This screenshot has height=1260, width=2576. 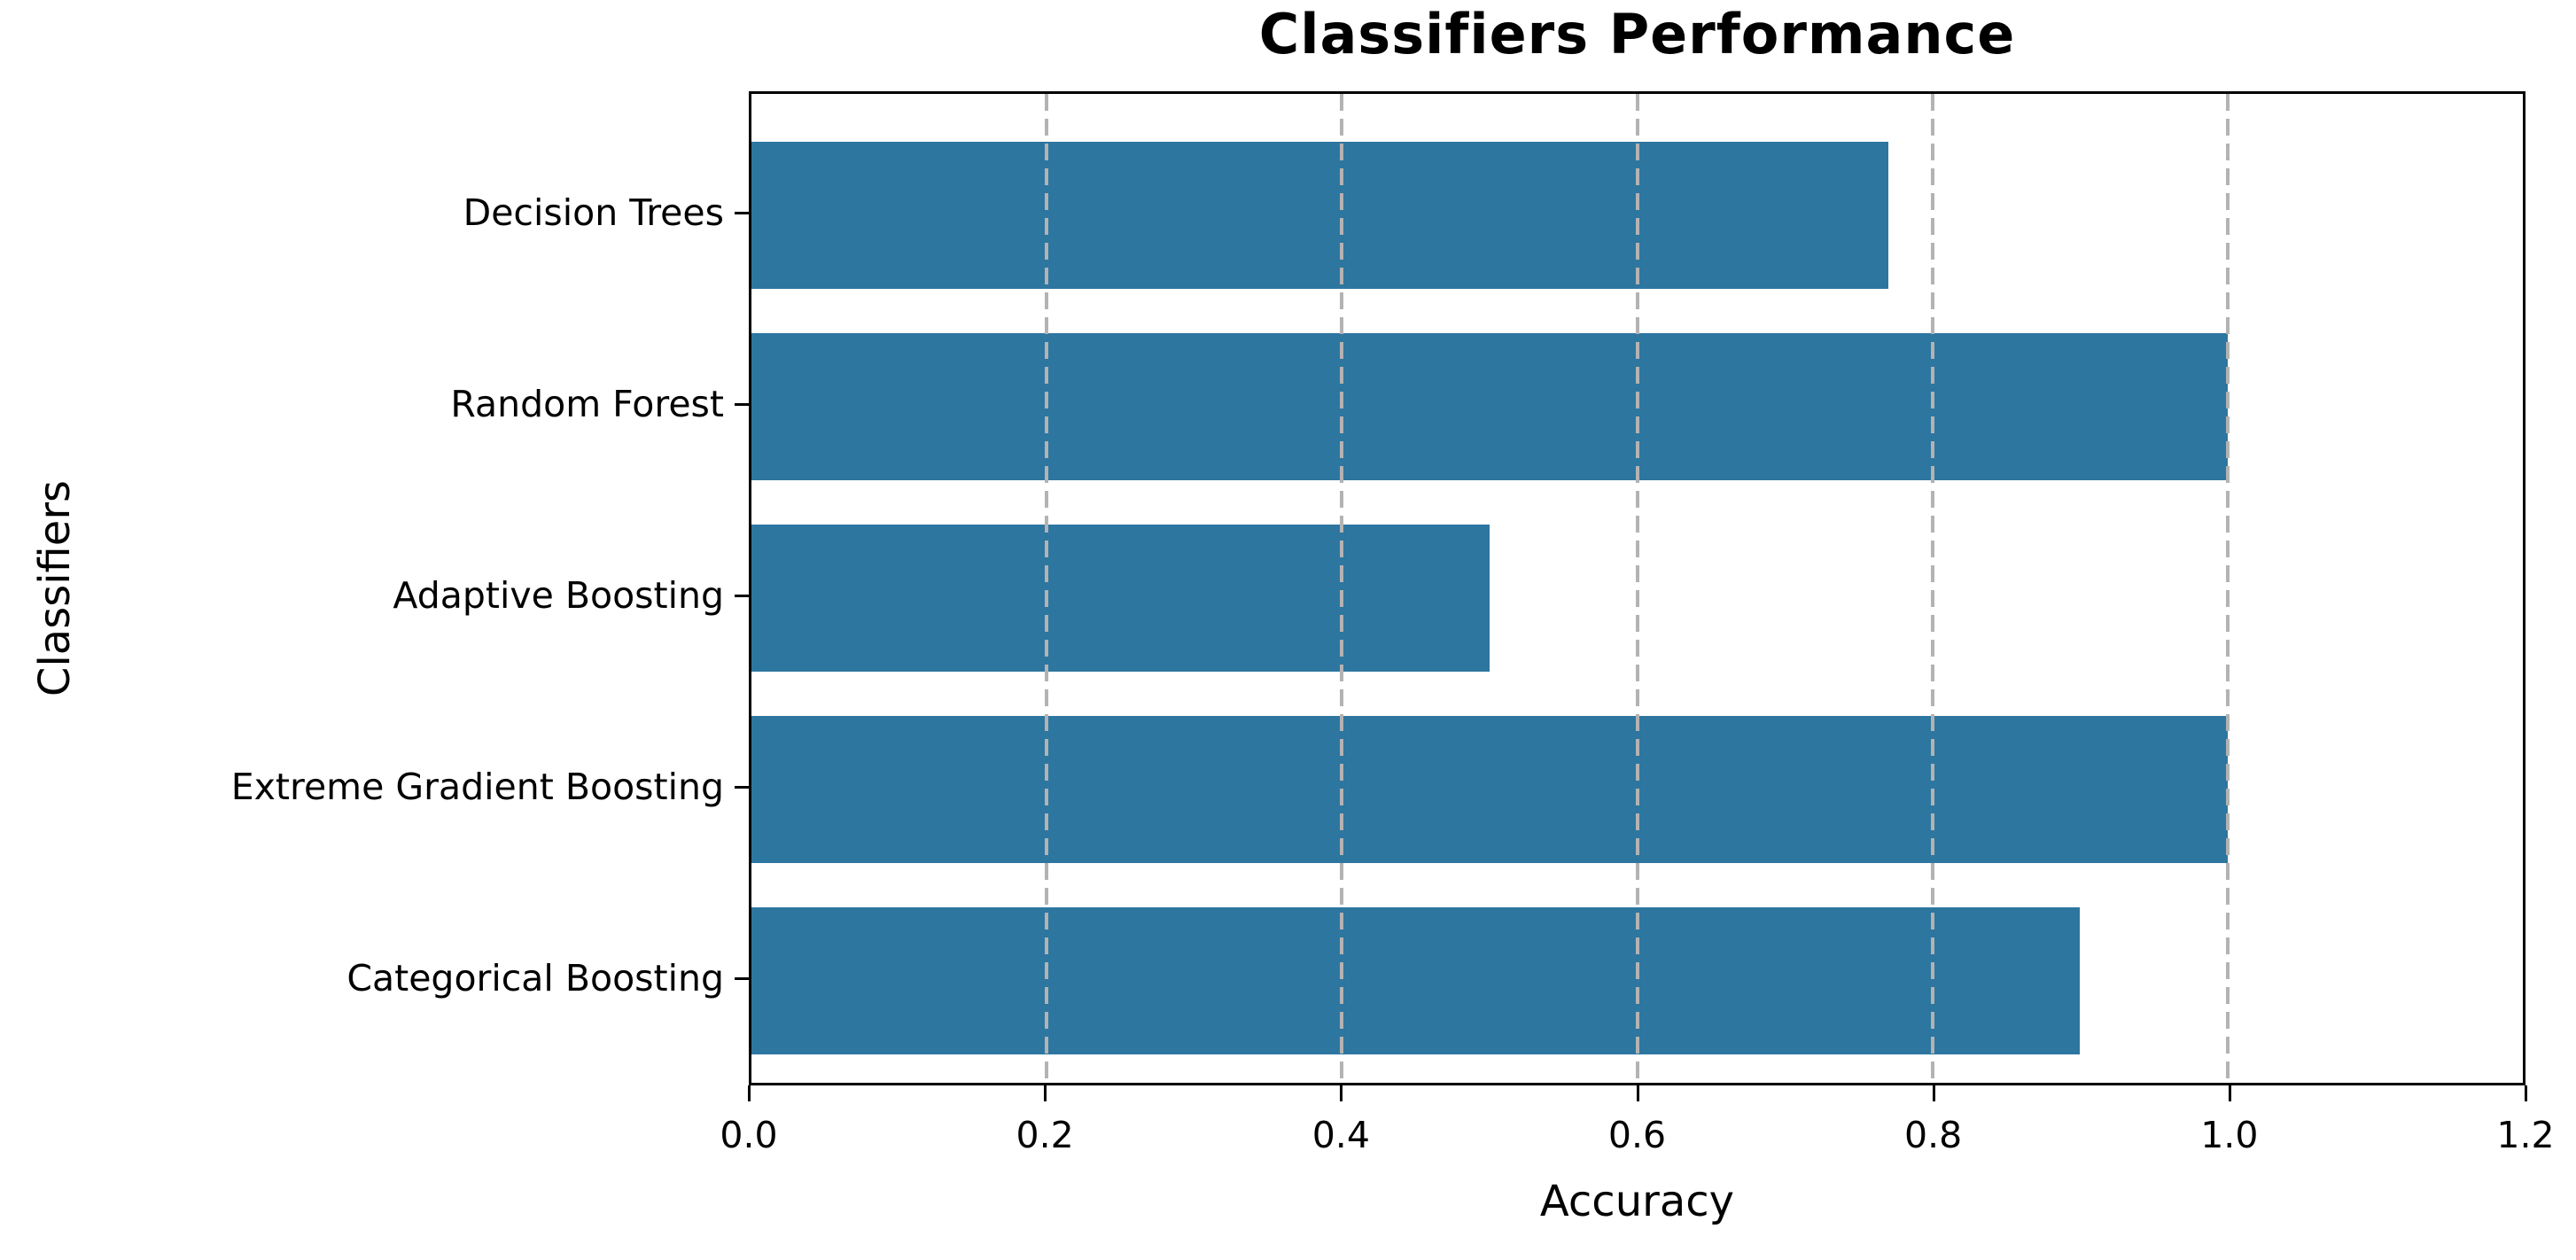 I want to click on x-tick-label-0.2: 0.2, so click(x=1045, y=1135).